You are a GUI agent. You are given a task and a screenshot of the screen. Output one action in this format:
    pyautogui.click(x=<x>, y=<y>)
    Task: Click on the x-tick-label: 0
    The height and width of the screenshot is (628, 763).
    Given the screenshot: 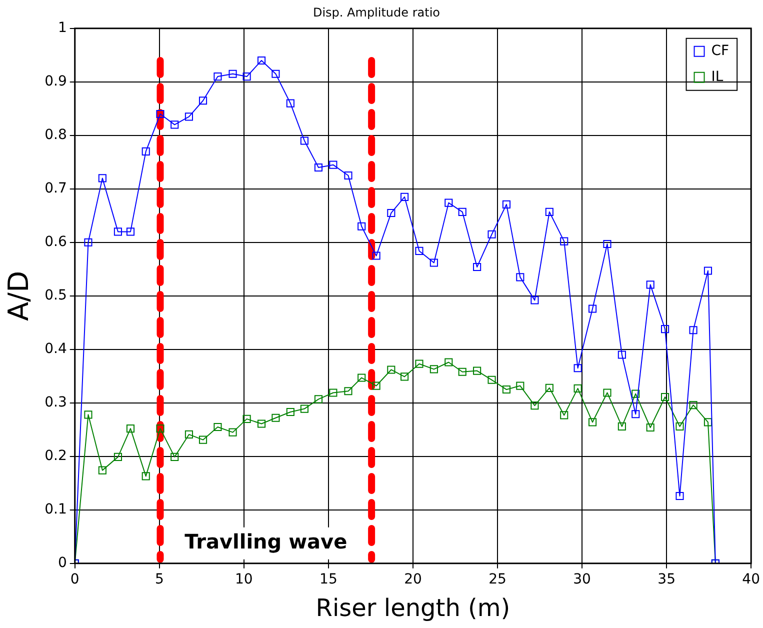 What is the action you would take?
    pyautogui.click(x=75, y=579)
    